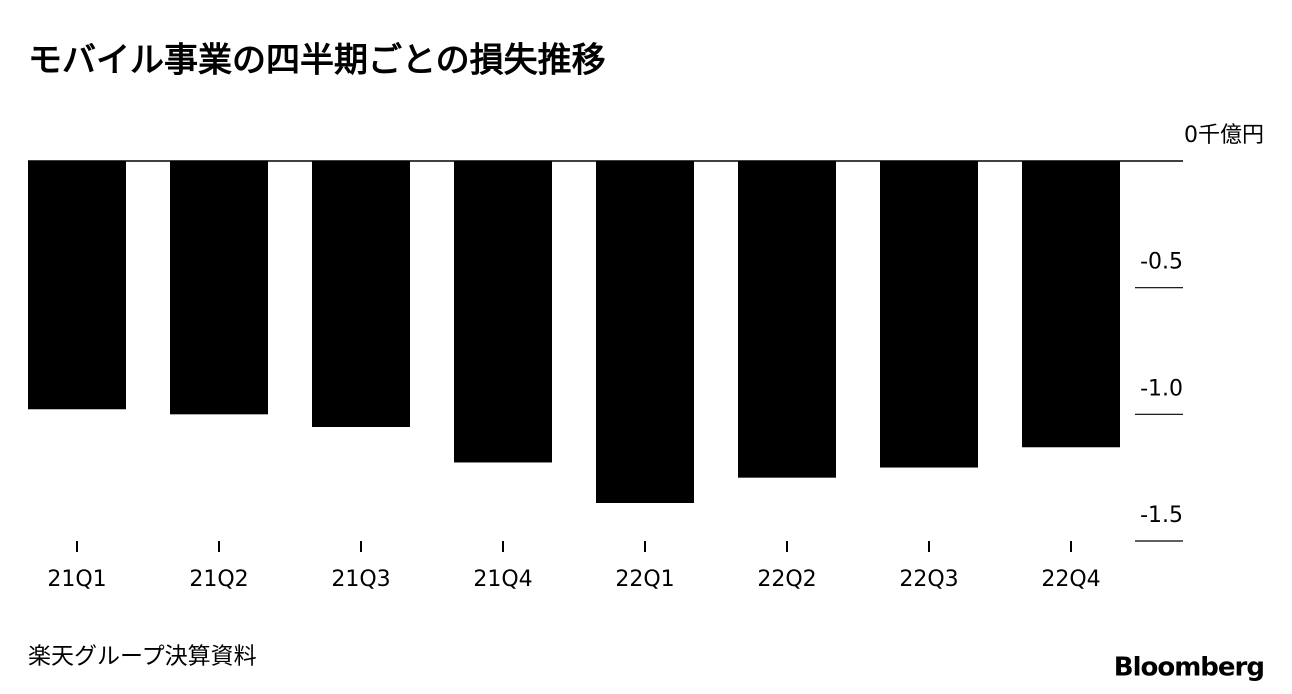 Image resolution: width=1292 pixels, height=694 pixels. I want to click on x-tick-label: 22Q1, so click(644, 579).